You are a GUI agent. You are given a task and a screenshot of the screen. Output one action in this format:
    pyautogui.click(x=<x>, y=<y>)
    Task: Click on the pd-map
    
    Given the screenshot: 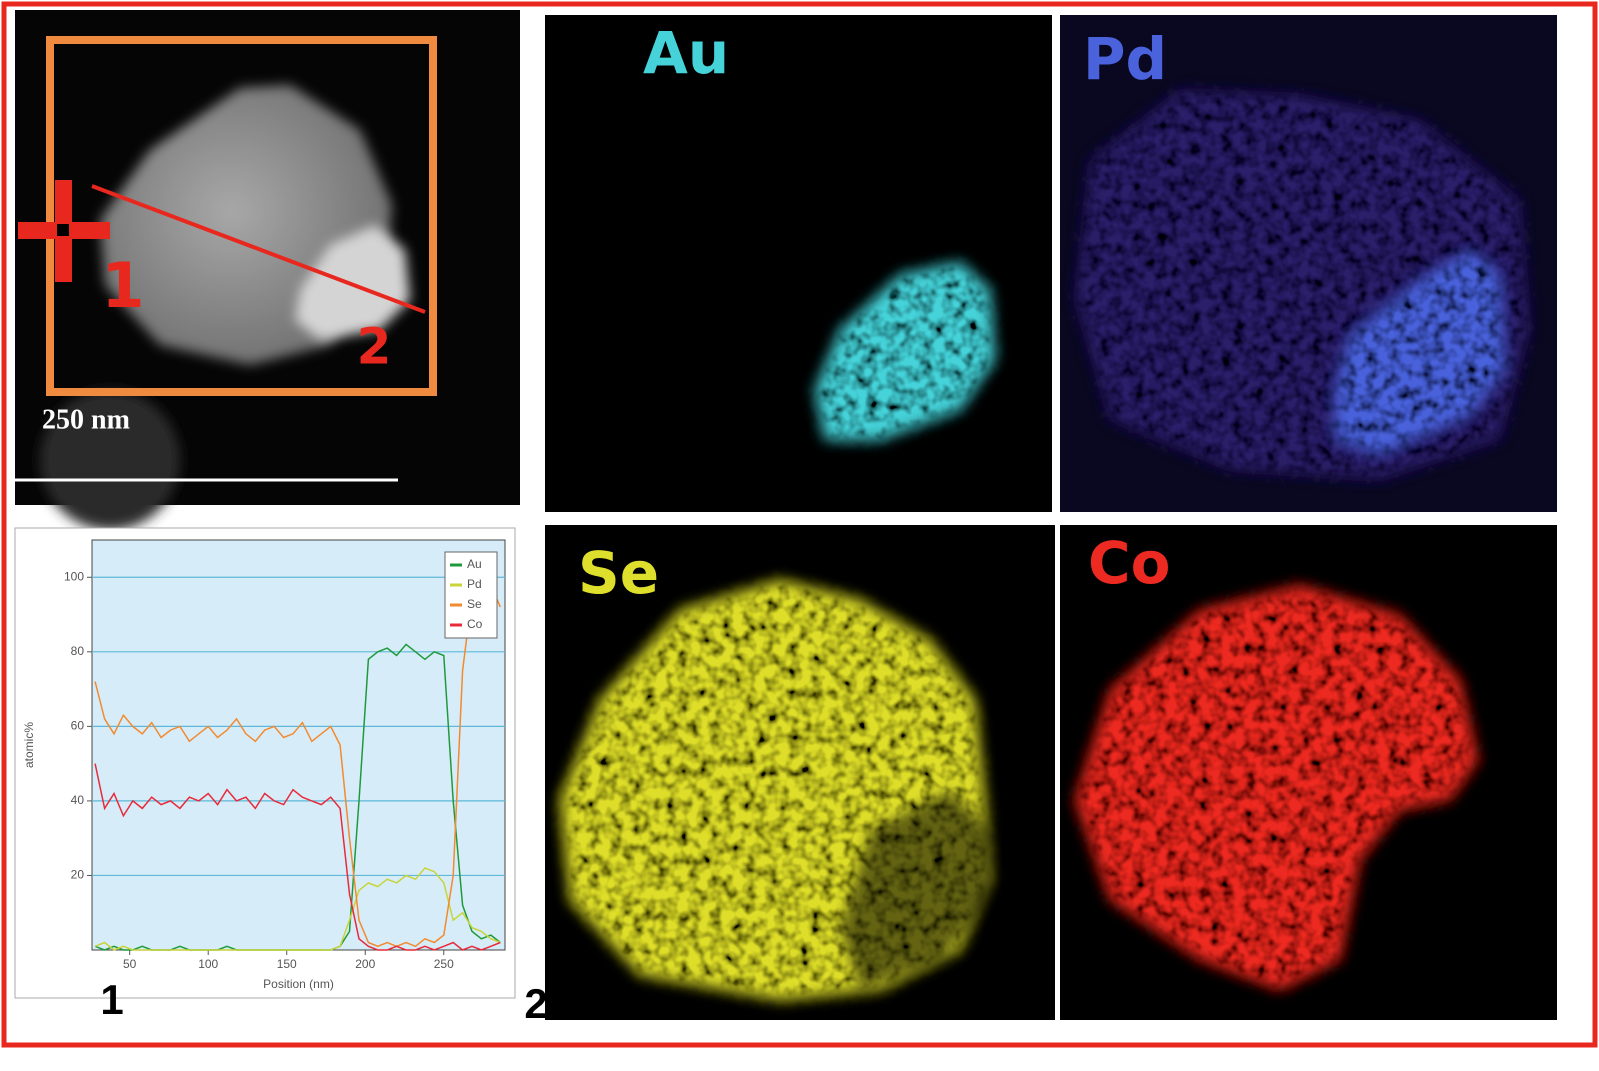 What is the action you would take?
    pyautogui.click(x=1420, y=352)
    